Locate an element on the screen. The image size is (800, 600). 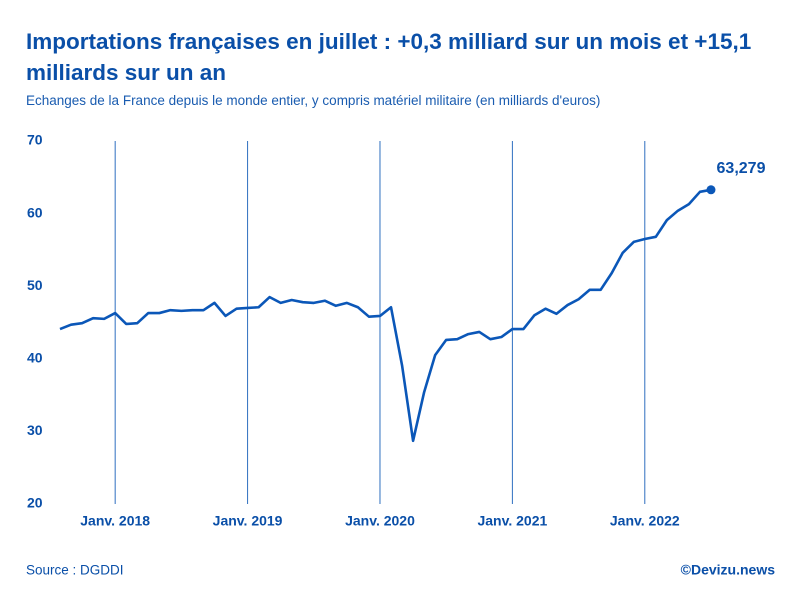
x-tick-label: Janv. 2020 is located at coordinates (380, 521).